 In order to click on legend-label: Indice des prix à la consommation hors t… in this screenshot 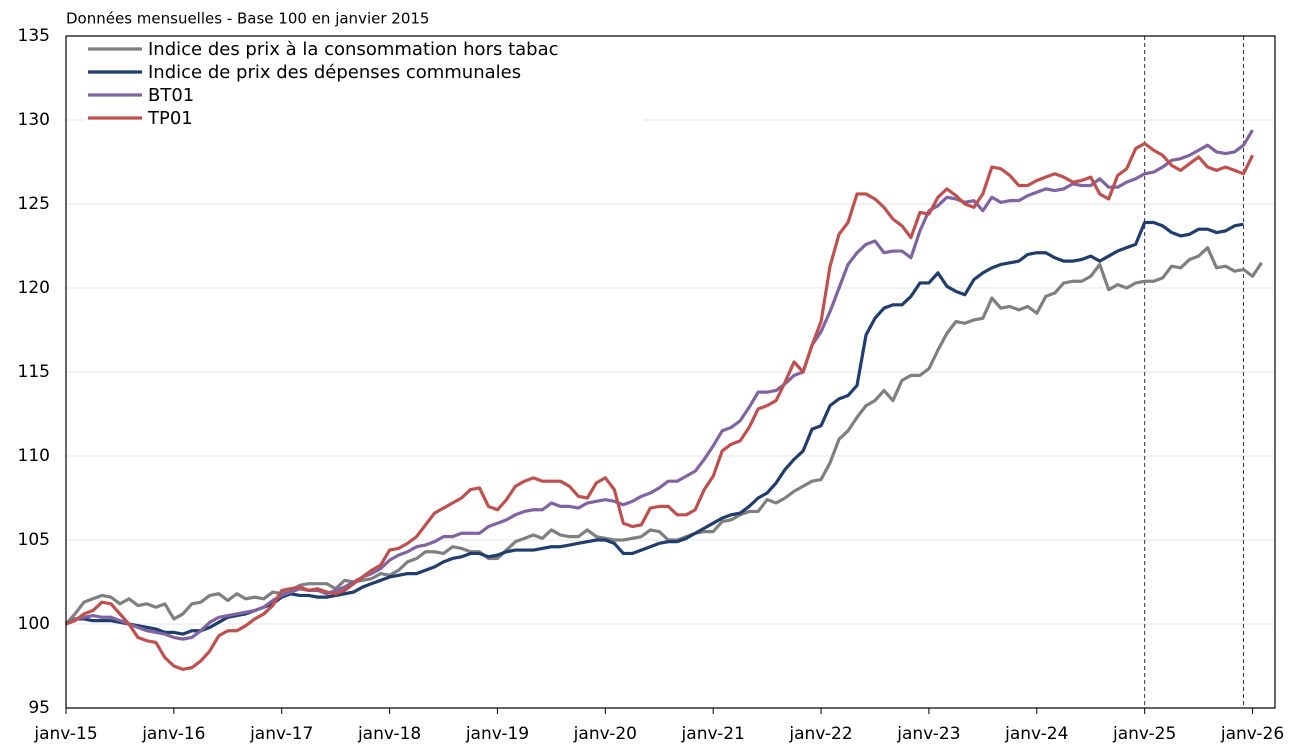, I will do `click(353, 49)`.